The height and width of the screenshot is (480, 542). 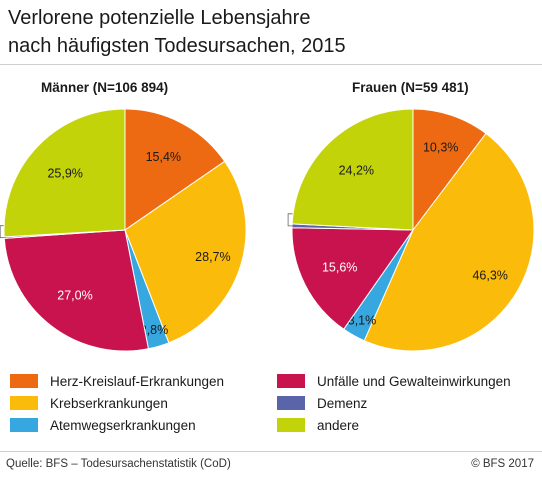 What do you see at coordinates (414, 381) in the screenshot?
I see `legend-label-unfall: Unfälle und Gewalteinwirkungen` at bounding box center [414, 381].